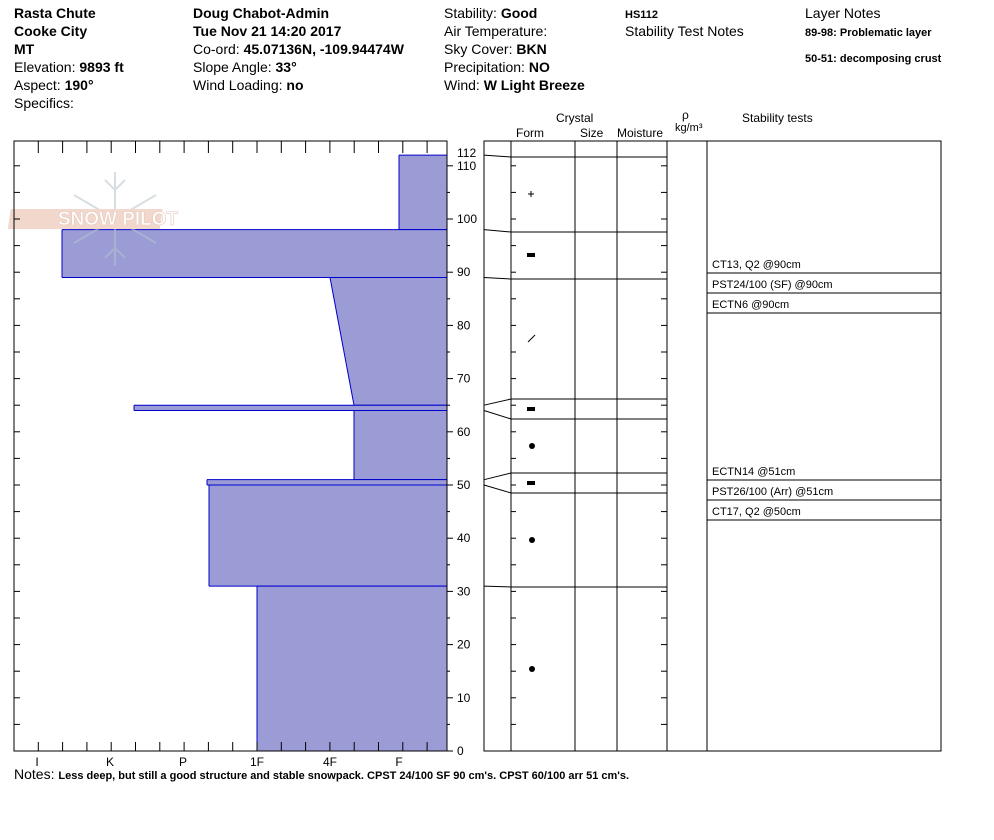  I want to click on wind-label: Wind:, so click(464, 85).